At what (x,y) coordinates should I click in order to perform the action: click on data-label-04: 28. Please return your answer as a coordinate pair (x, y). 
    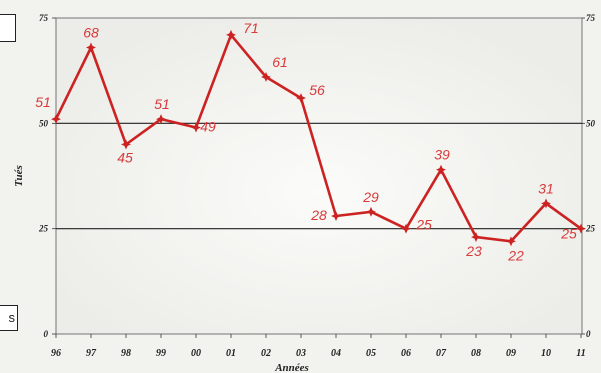
    Looking at the image, I should click on (318, 215).